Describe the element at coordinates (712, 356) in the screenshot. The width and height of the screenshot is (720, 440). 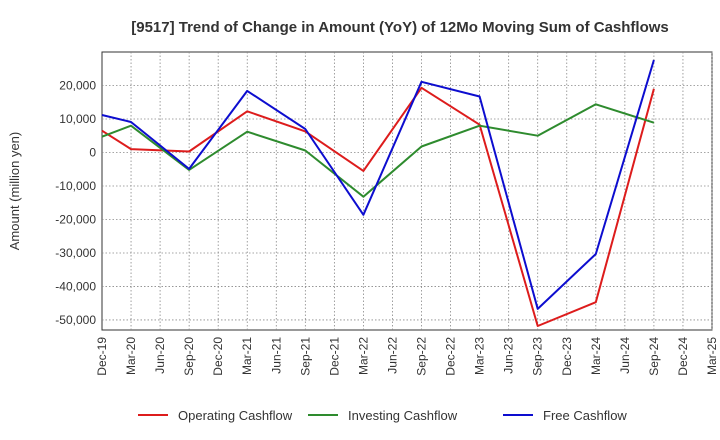
I see `x-tick-label: Mar-25` at that location.